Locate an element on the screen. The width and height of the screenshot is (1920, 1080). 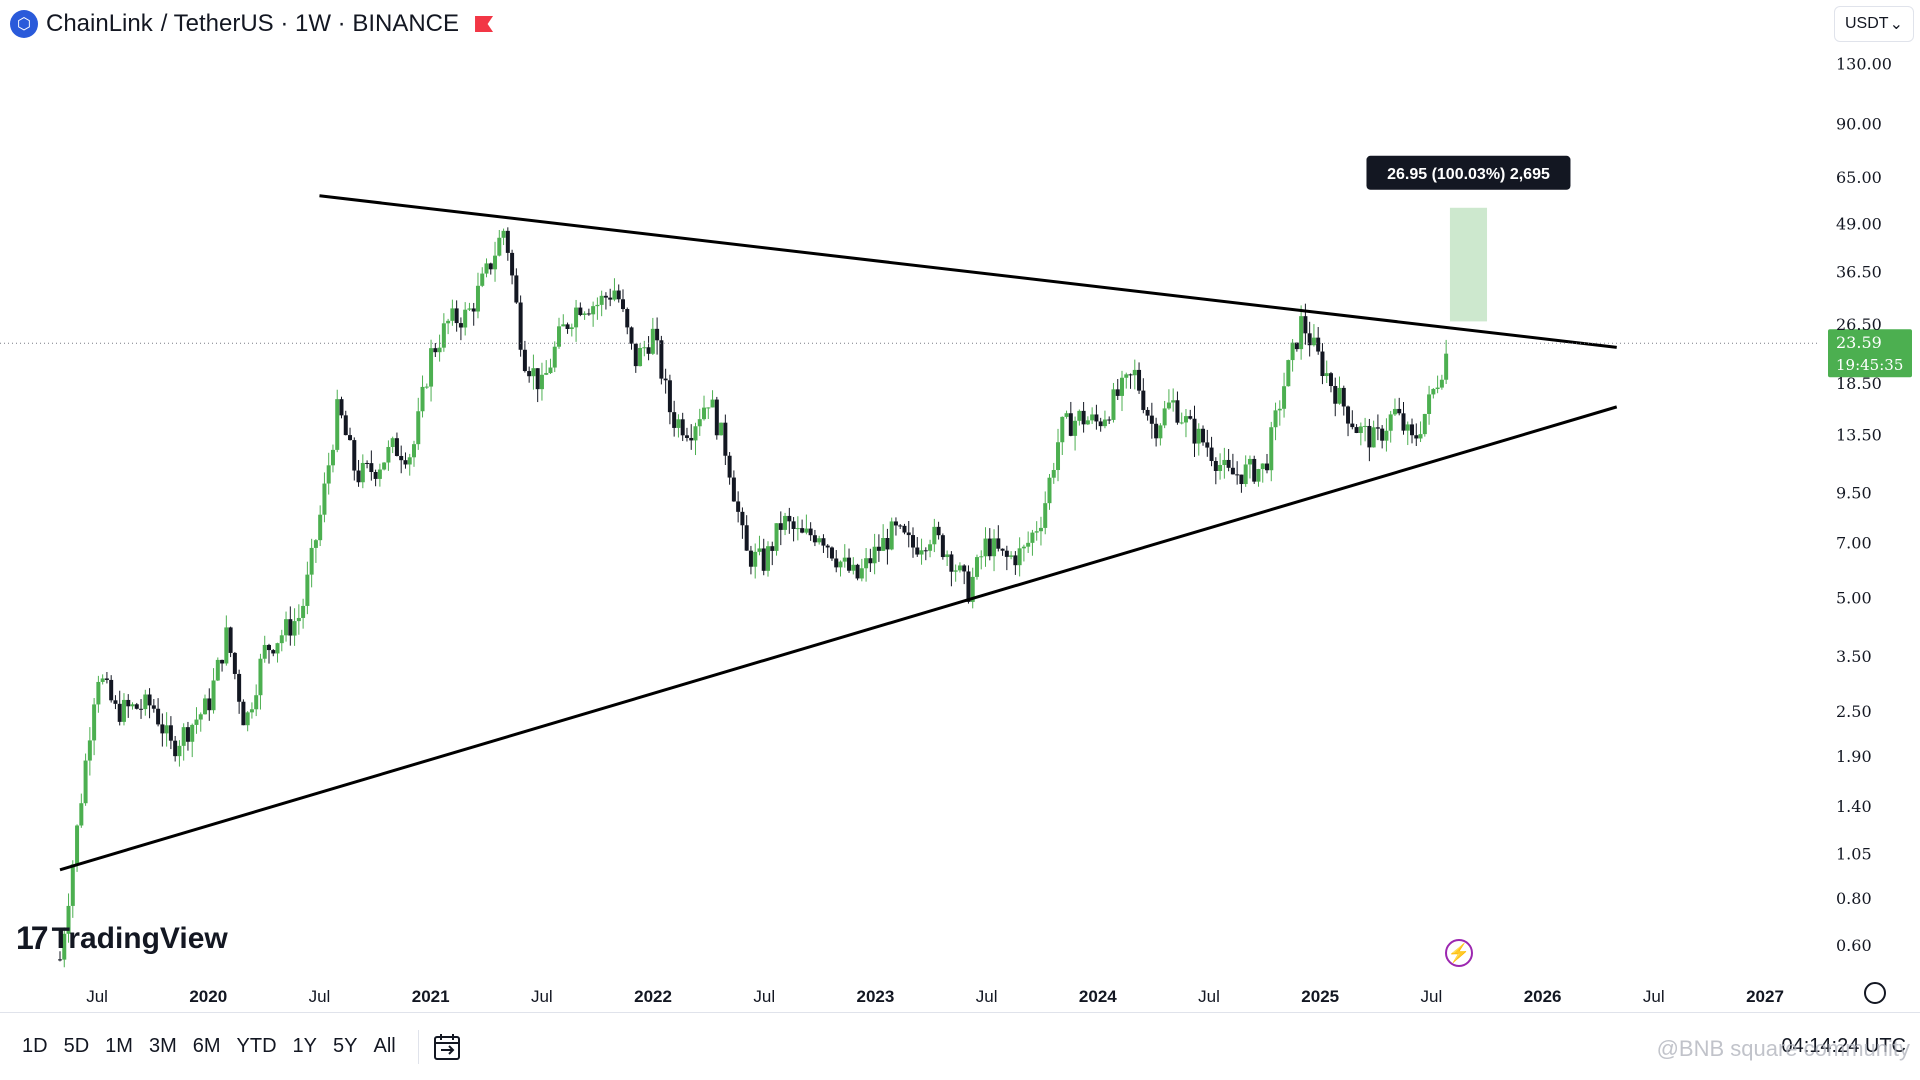
range-ytd-button: YTD is located at coordinates (256, 1046).